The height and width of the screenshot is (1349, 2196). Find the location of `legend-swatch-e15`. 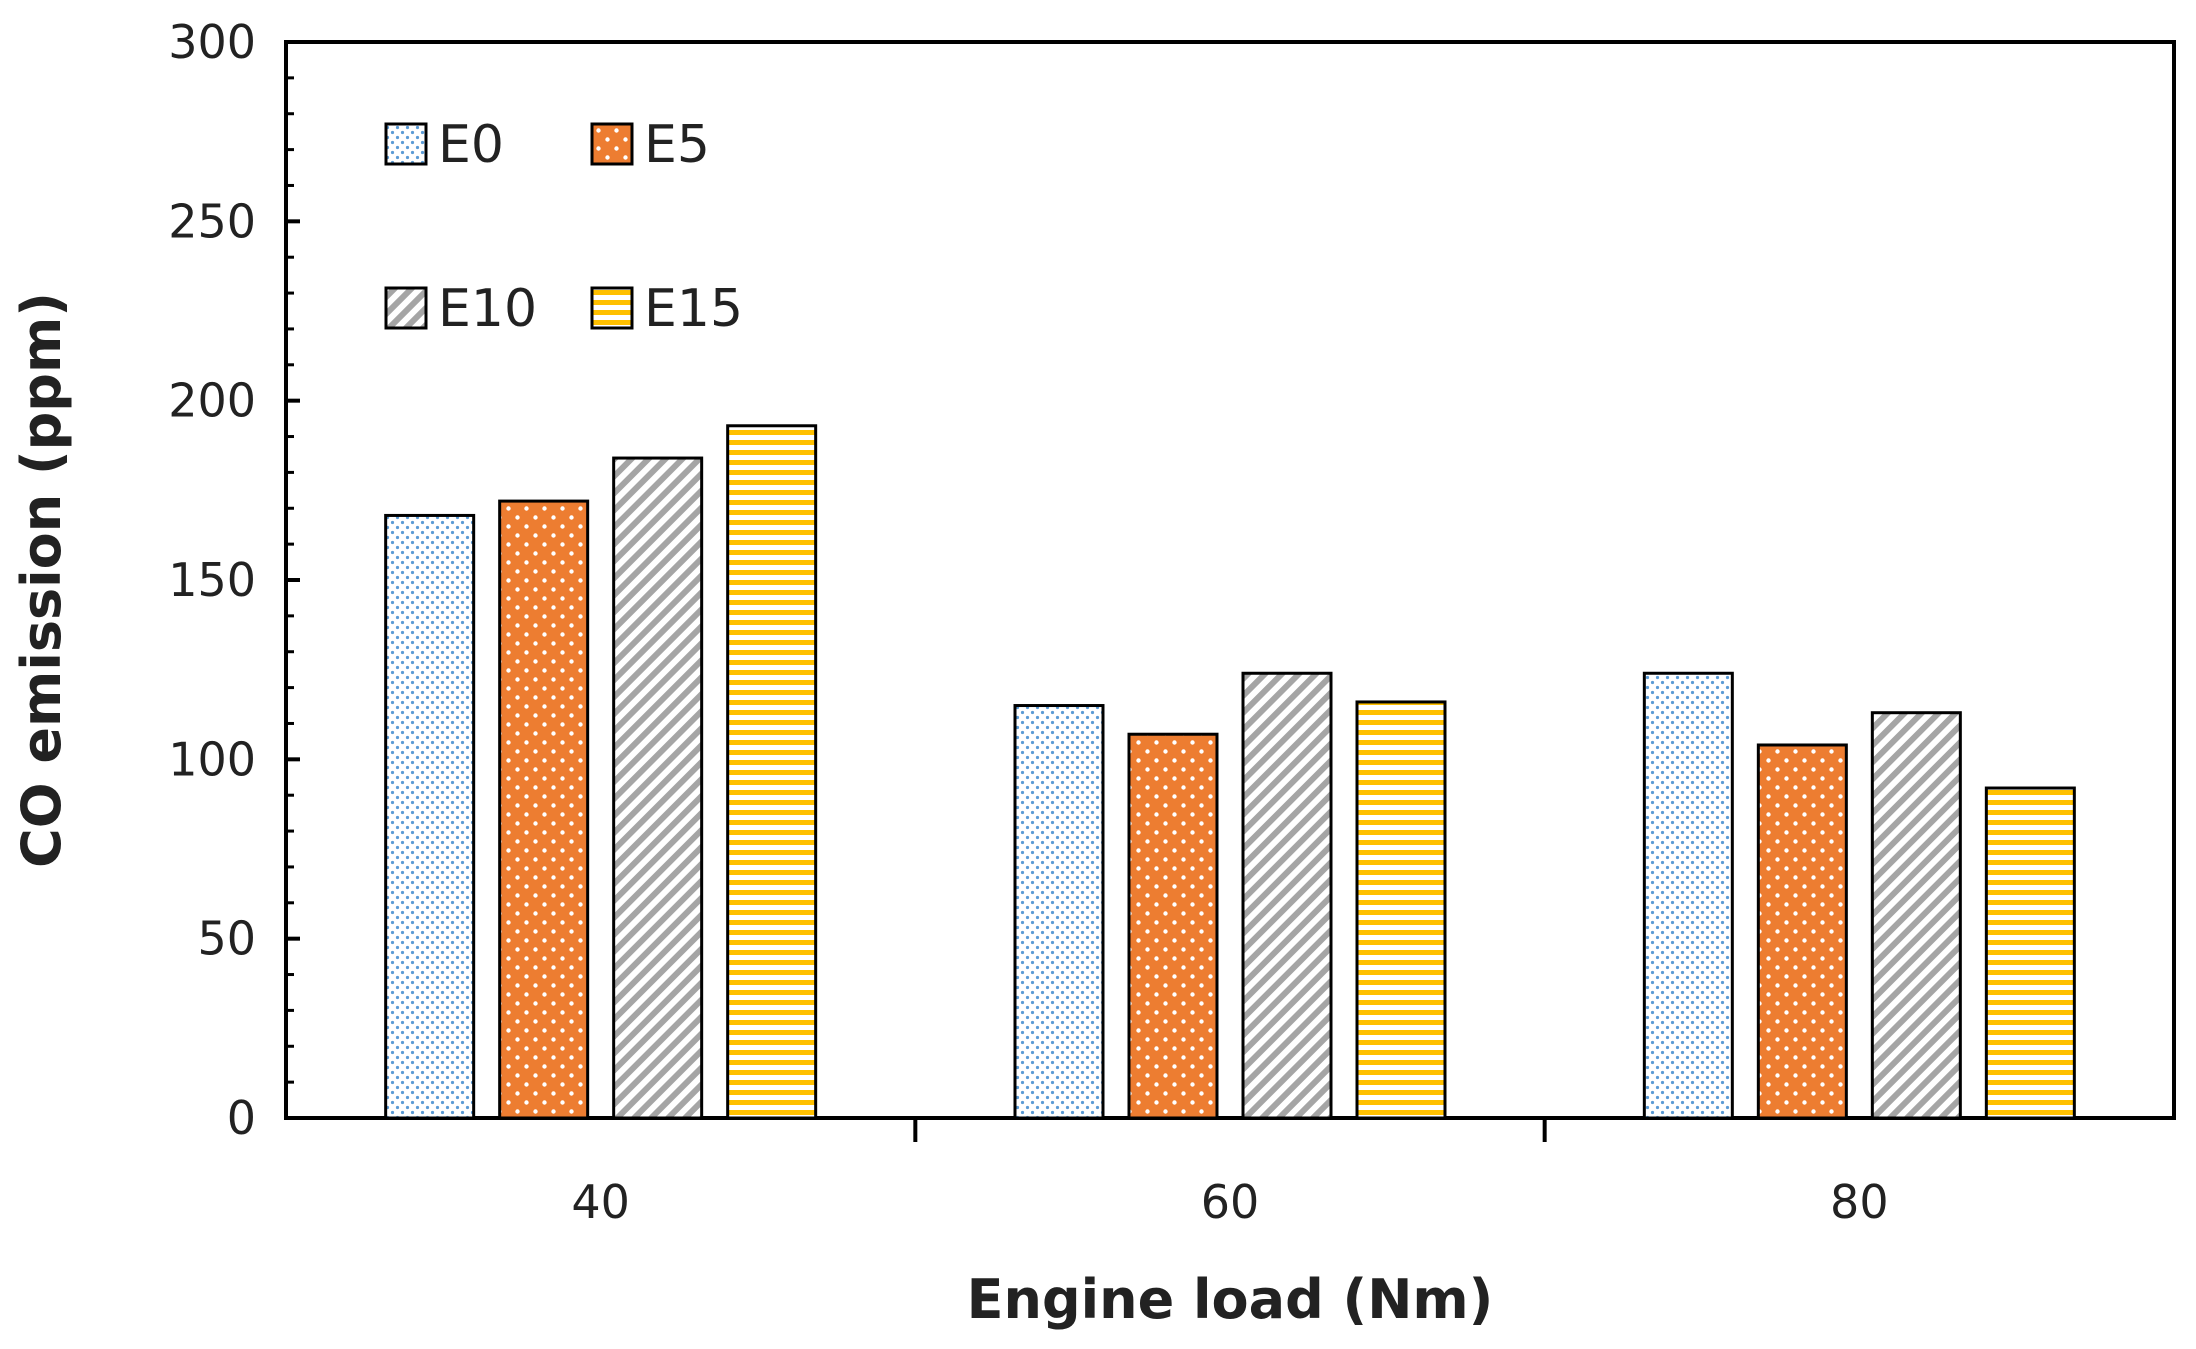

legend-swatch-e15 is located at coordinates (612, 308).